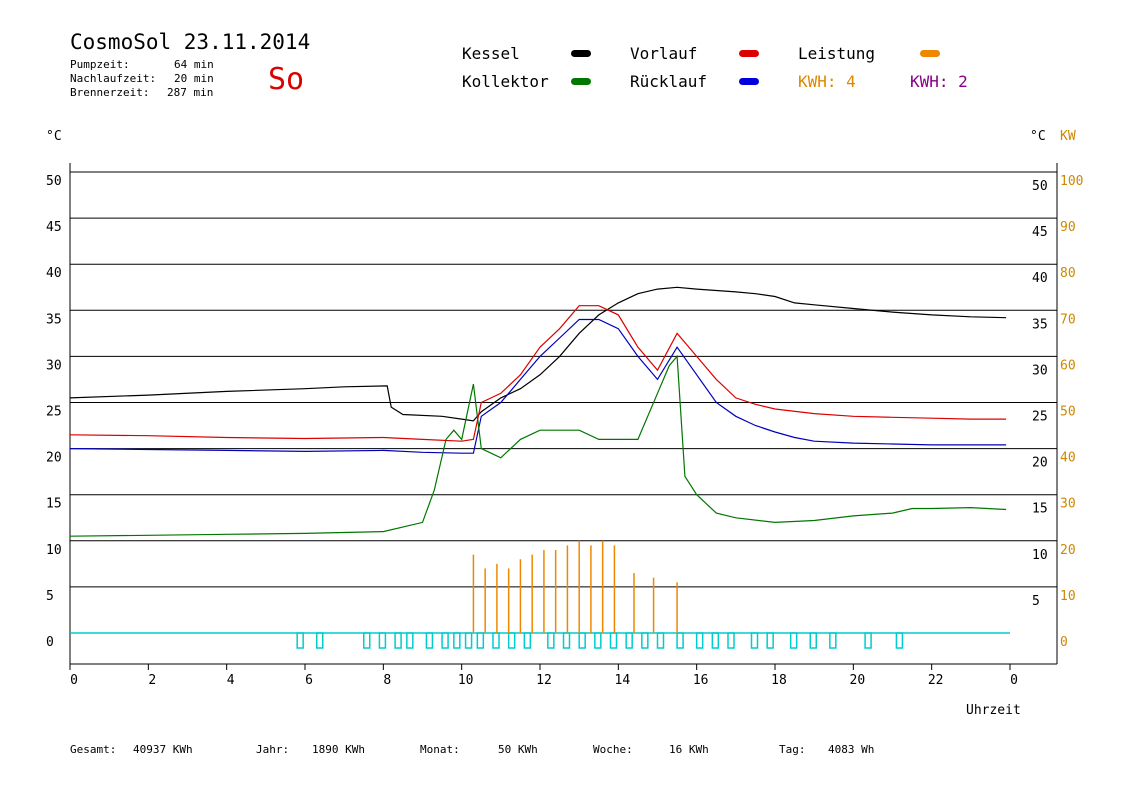  What do you see at coordinates (651, 749) in the screenshot?
I see `footer-woche: Woche: 16 KWh` at bounding box center [651, 749].